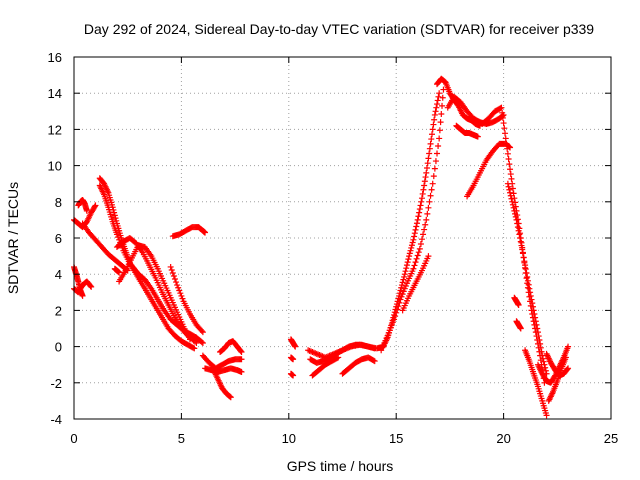 This screenshot has height=480, width=640. I want to click on y-tick-label: 4, so click(58, 274).